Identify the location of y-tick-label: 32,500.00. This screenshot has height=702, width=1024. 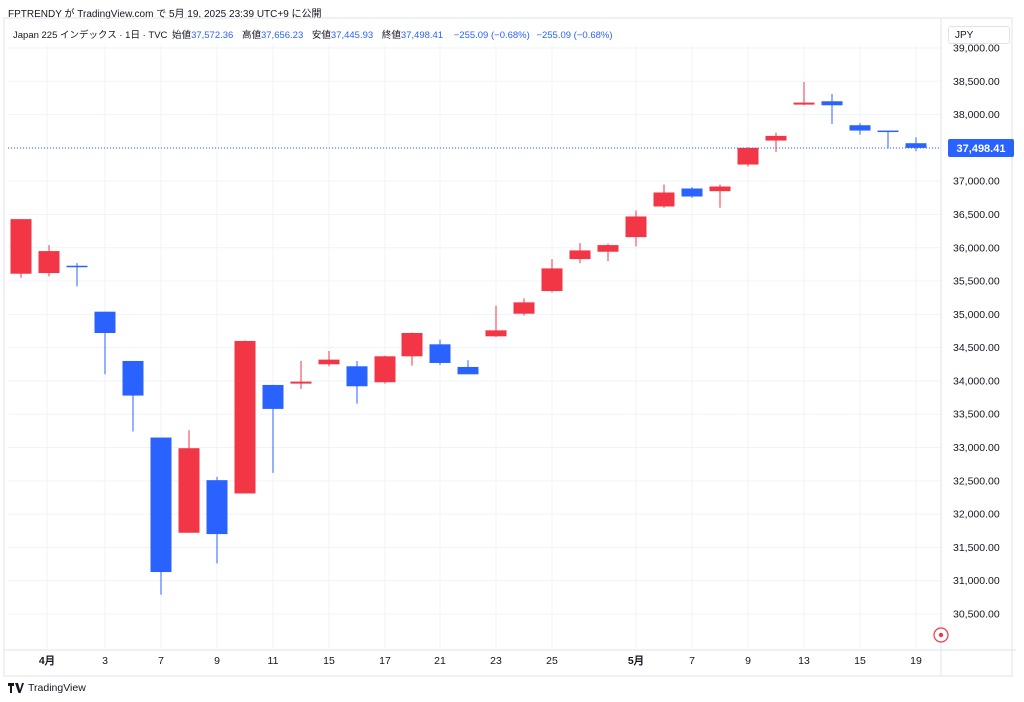
(976, 481).